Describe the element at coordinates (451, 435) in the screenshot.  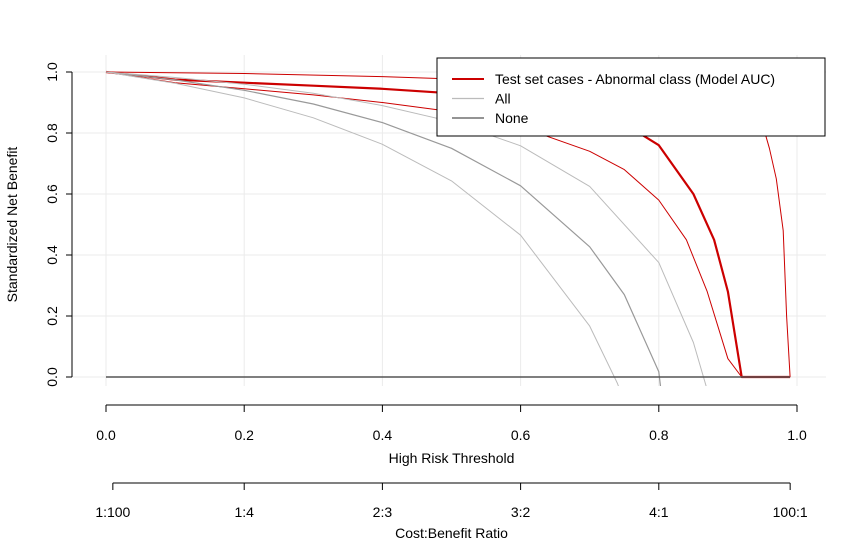
I see `x-axis: 0.0 0.2 0.4 0.6 0.8 1.0 High Risk Threshold` at that location.